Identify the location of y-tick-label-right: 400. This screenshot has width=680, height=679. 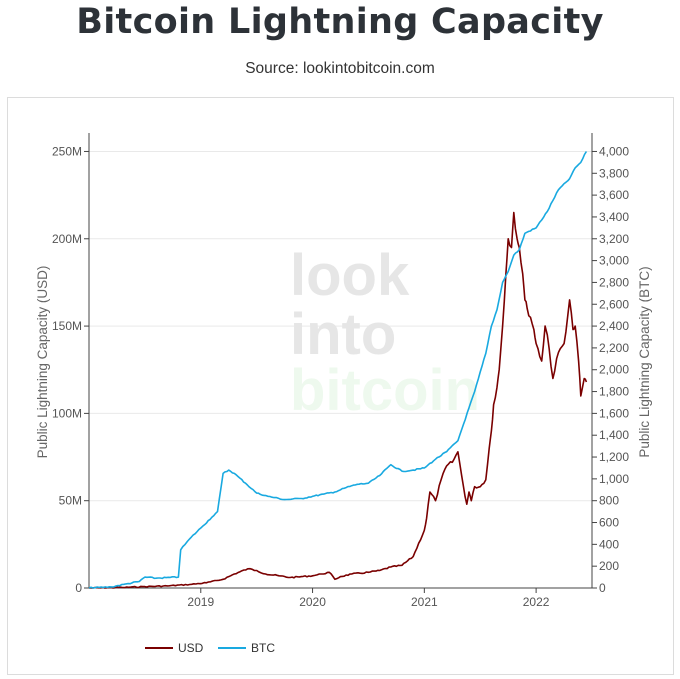
(609, 544).